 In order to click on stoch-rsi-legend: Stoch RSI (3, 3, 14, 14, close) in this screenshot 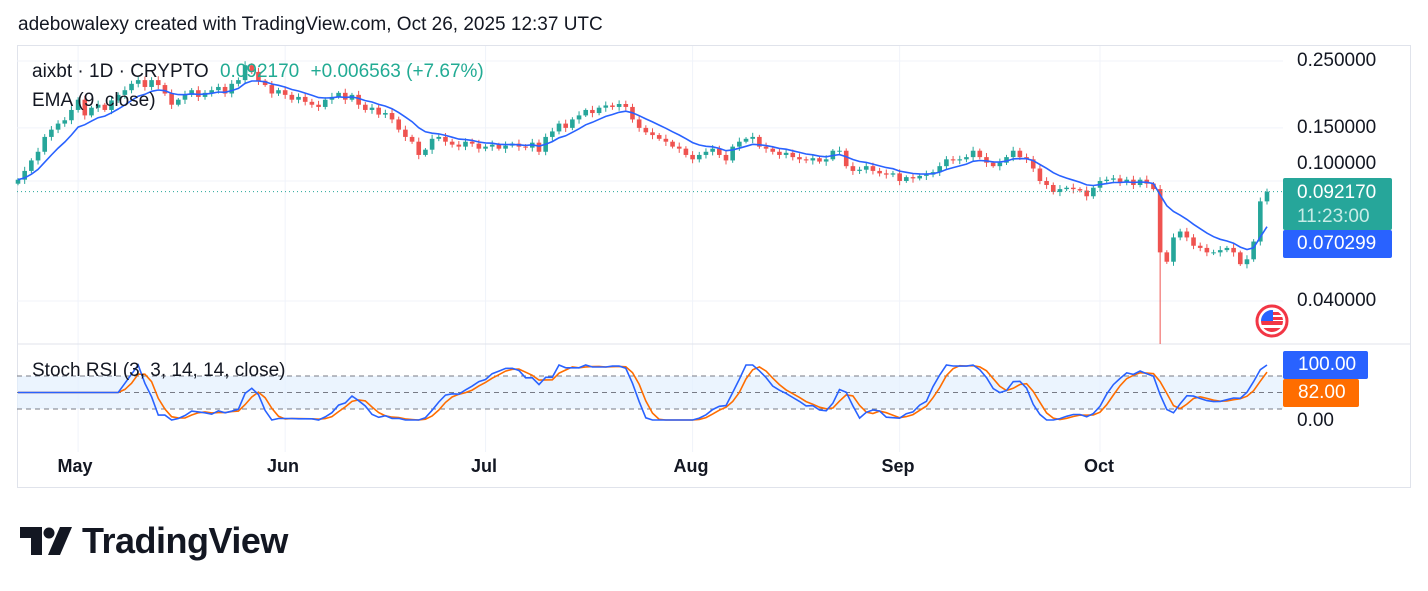, I will do `click(159, 370)`.